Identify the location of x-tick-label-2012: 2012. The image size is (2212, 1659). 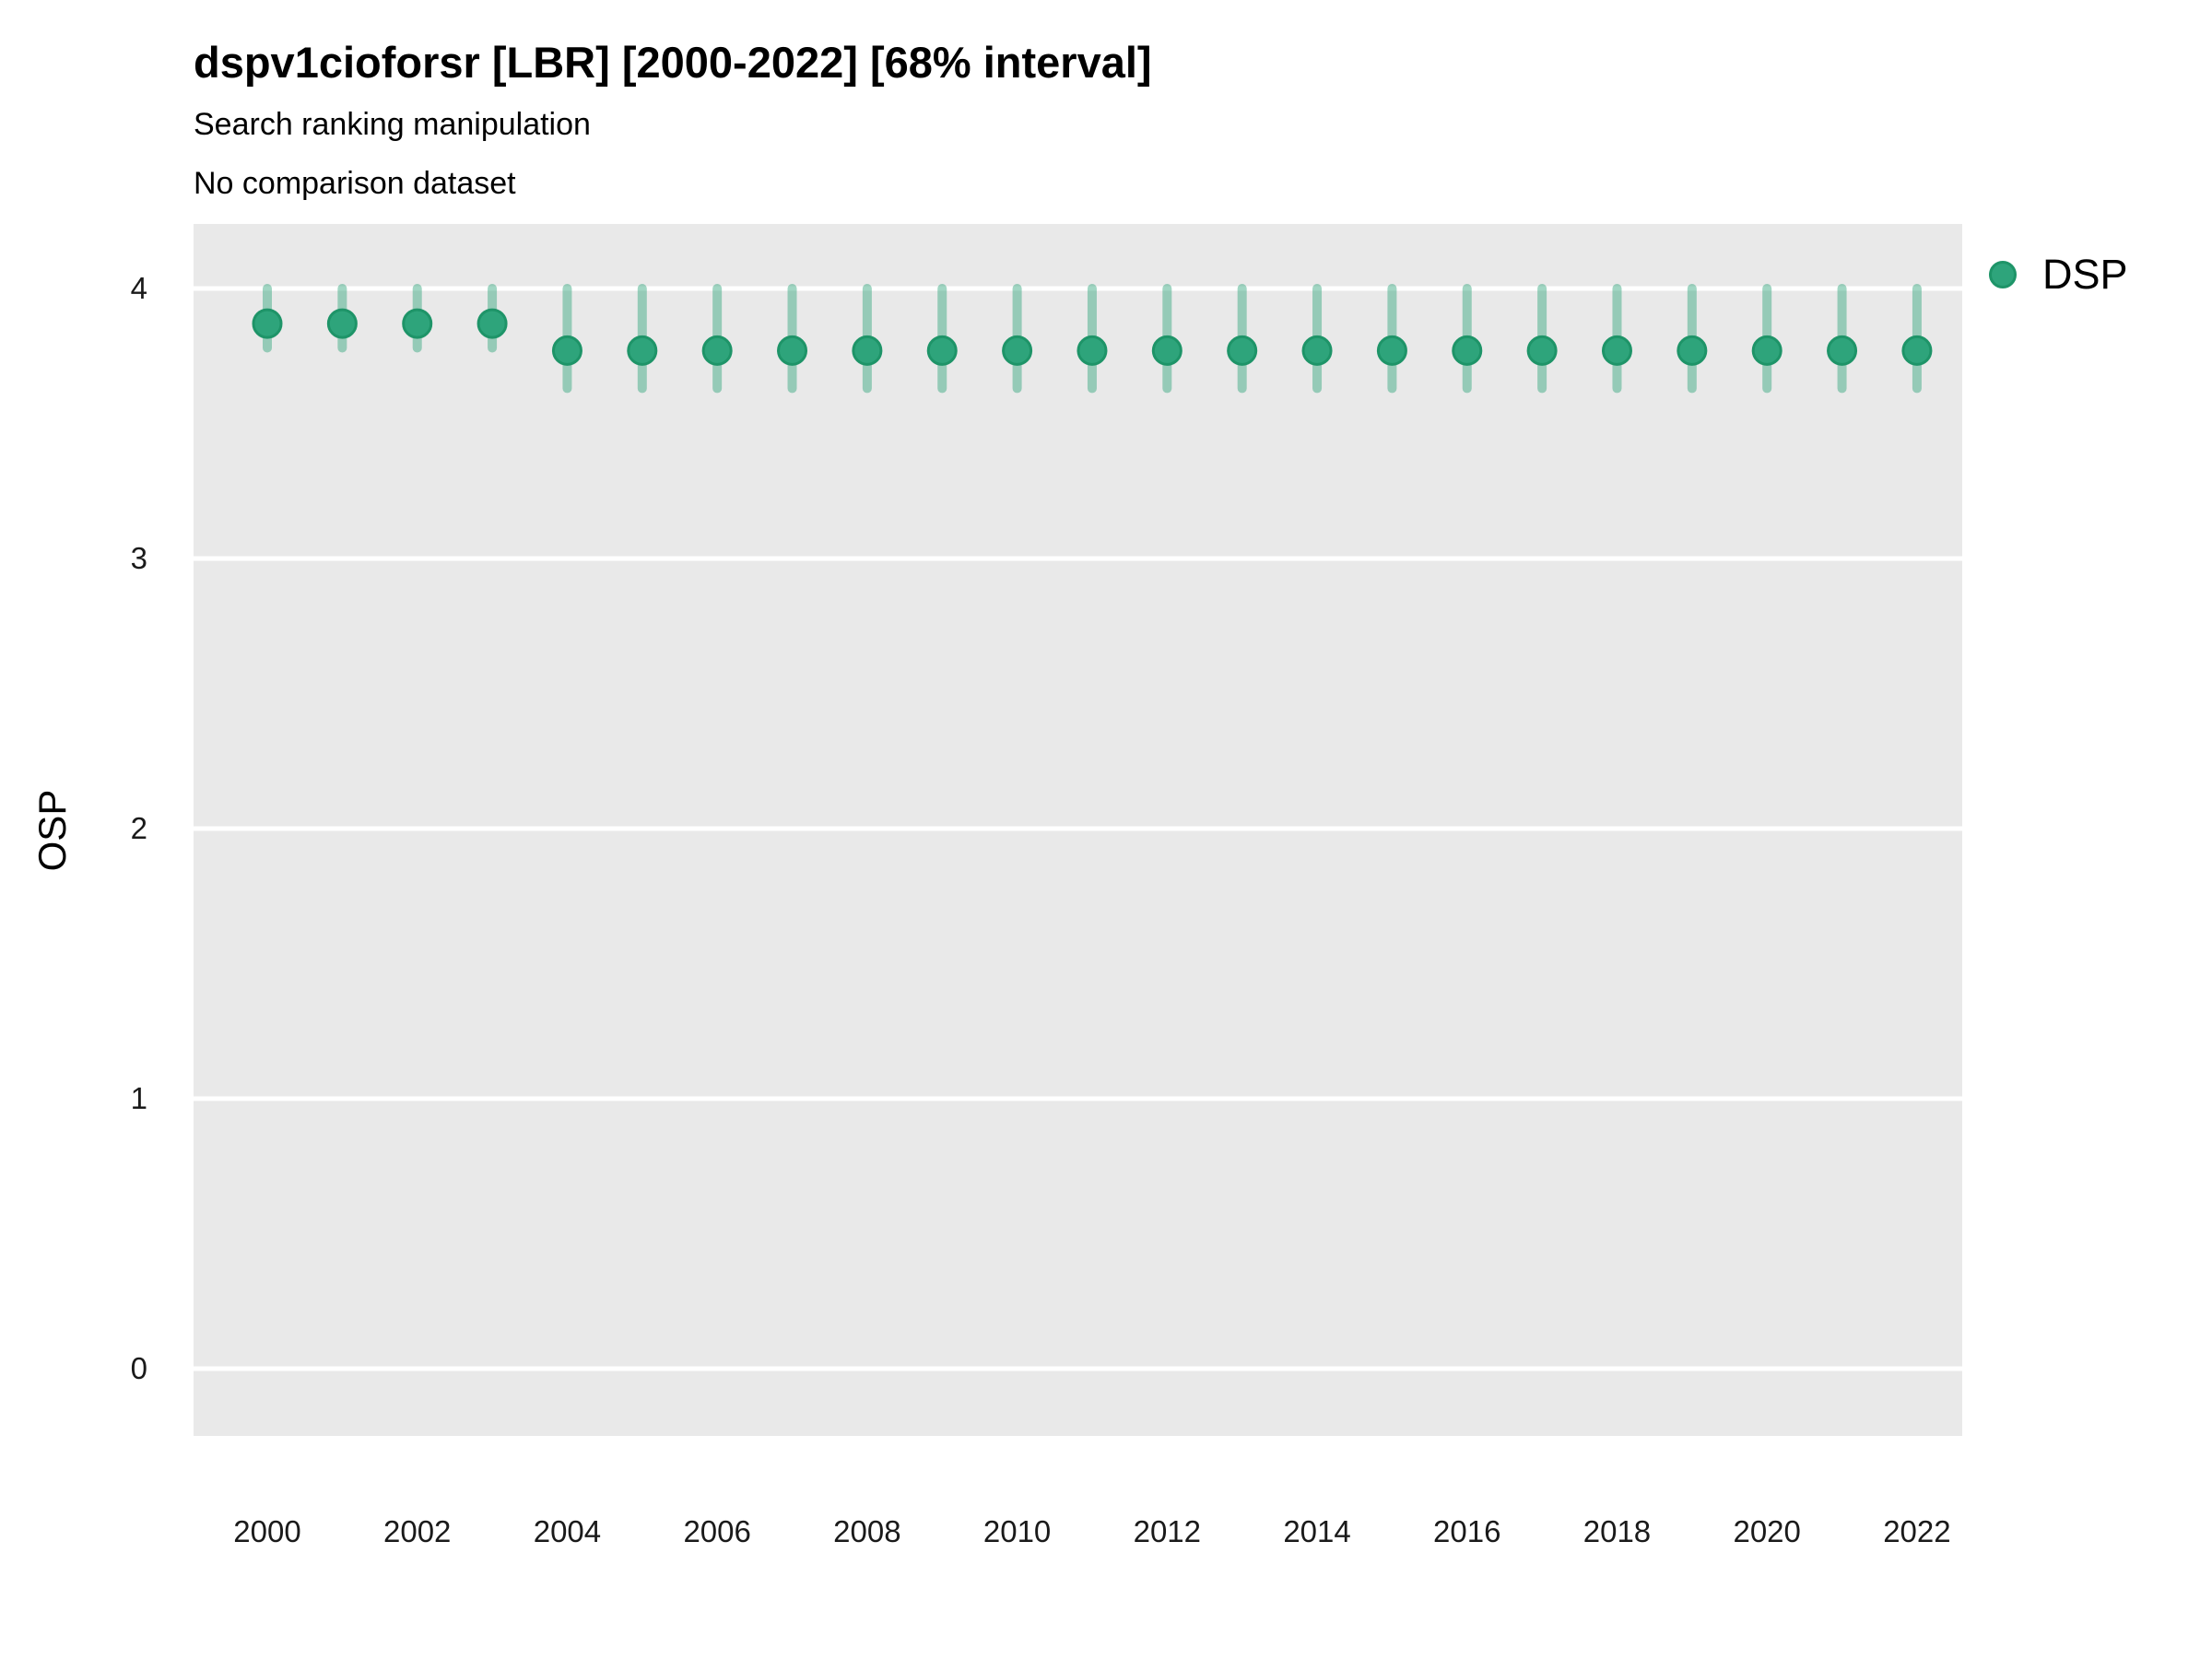
(1167, 1531).